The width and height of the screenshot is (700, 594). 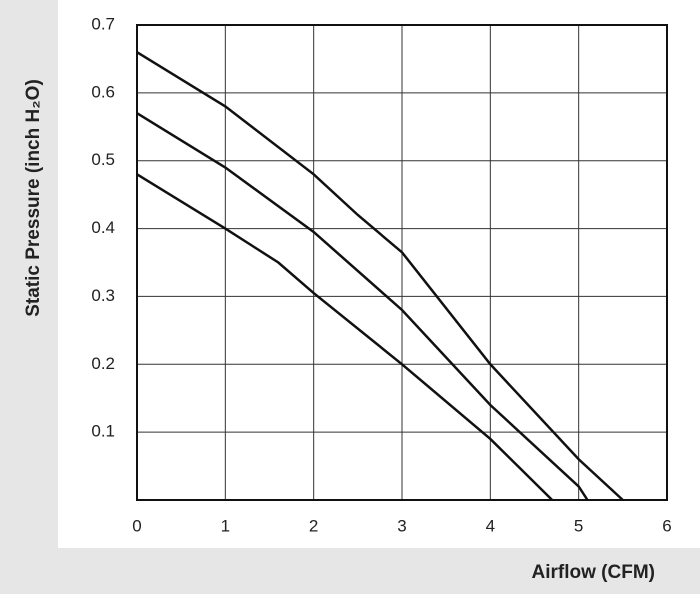 What do you see at coordinates (103, 227) in the screenshot?
I see `y-tick-label: 0.4` at bounding box center [103, 227].